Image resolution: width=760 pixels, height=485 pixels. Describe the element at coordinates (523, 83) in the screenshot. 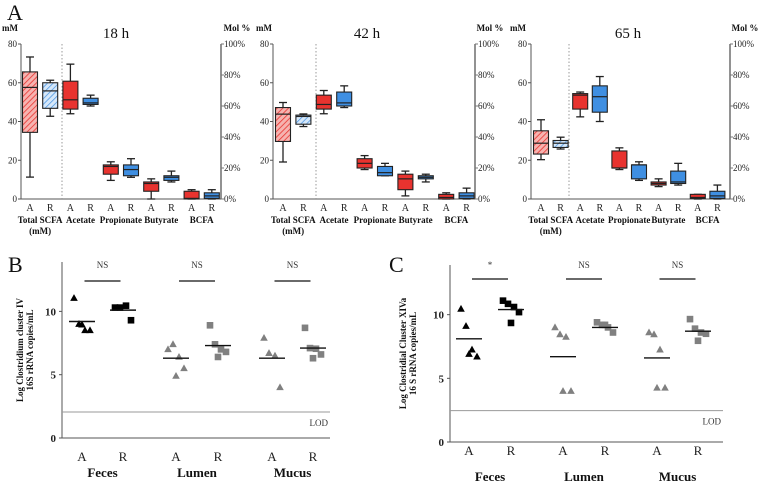

I see `left-tick-label: 60` at that location.